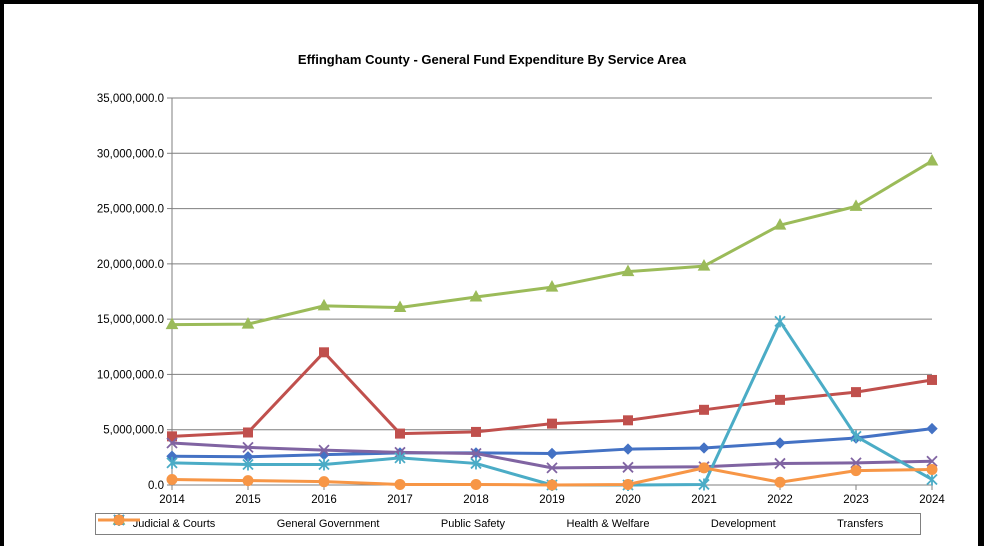 Image resolution: width=984 pixels, height=546 pixels. I want to click on legend-item-health-welfare: Health & Welfare, so click(374, 522).